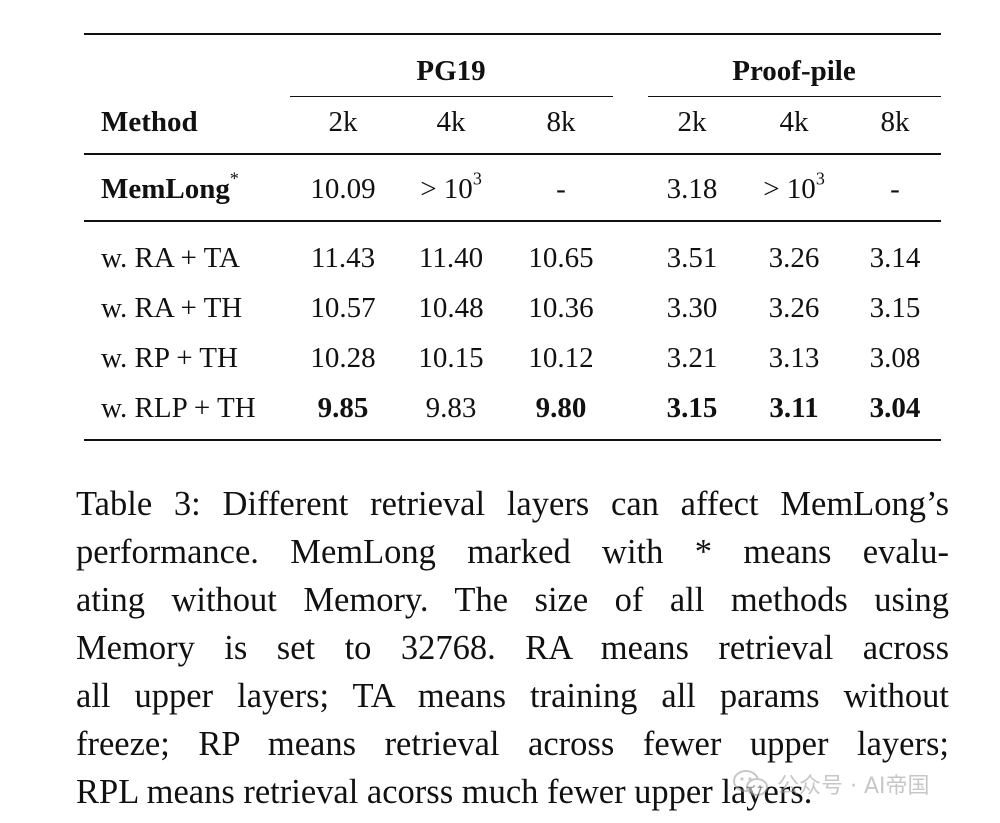 The image size is (1000, 823). What do you see at coordinates (794, 358) in the screenshot?
I see `table-cell: 3.13` at bounding box center [794, 358].